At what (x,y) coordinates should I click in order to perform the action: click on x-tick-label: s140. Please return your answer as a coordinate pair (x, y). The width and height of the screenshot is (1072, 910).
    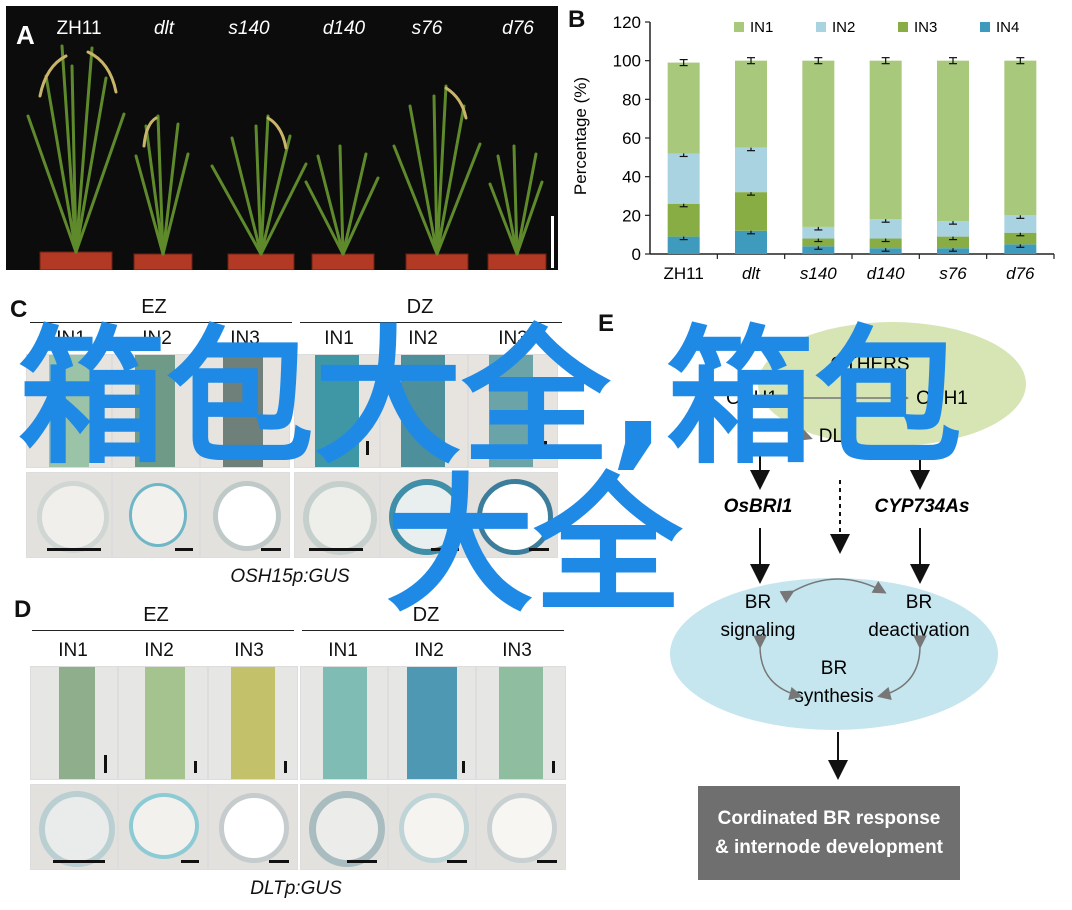
    Looking at the image, I should click on (818, 273).